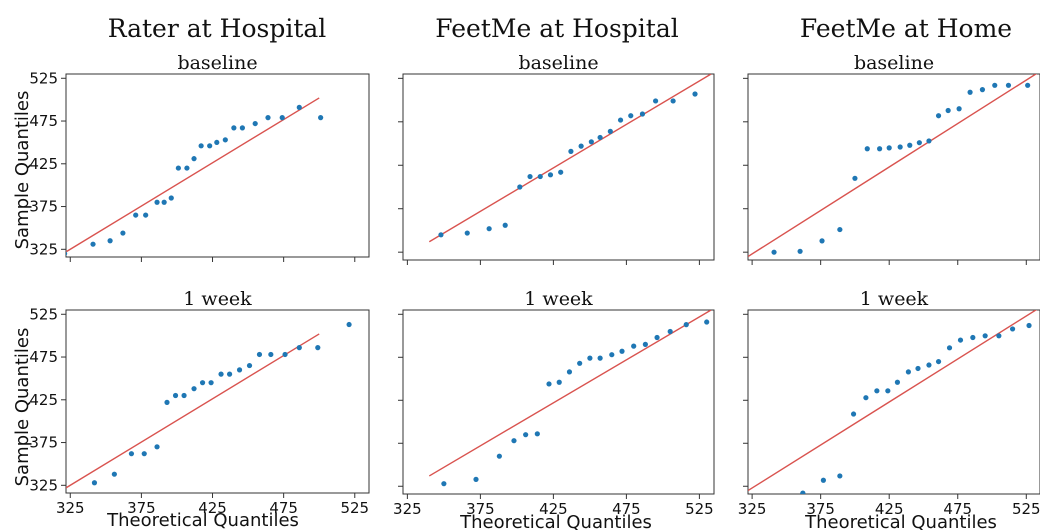 This screenshot has width=1040, height=530. I want to click on panel-rater-at-hospital-baseline: baseline 325 375 425 475 525, so click(199, 157).